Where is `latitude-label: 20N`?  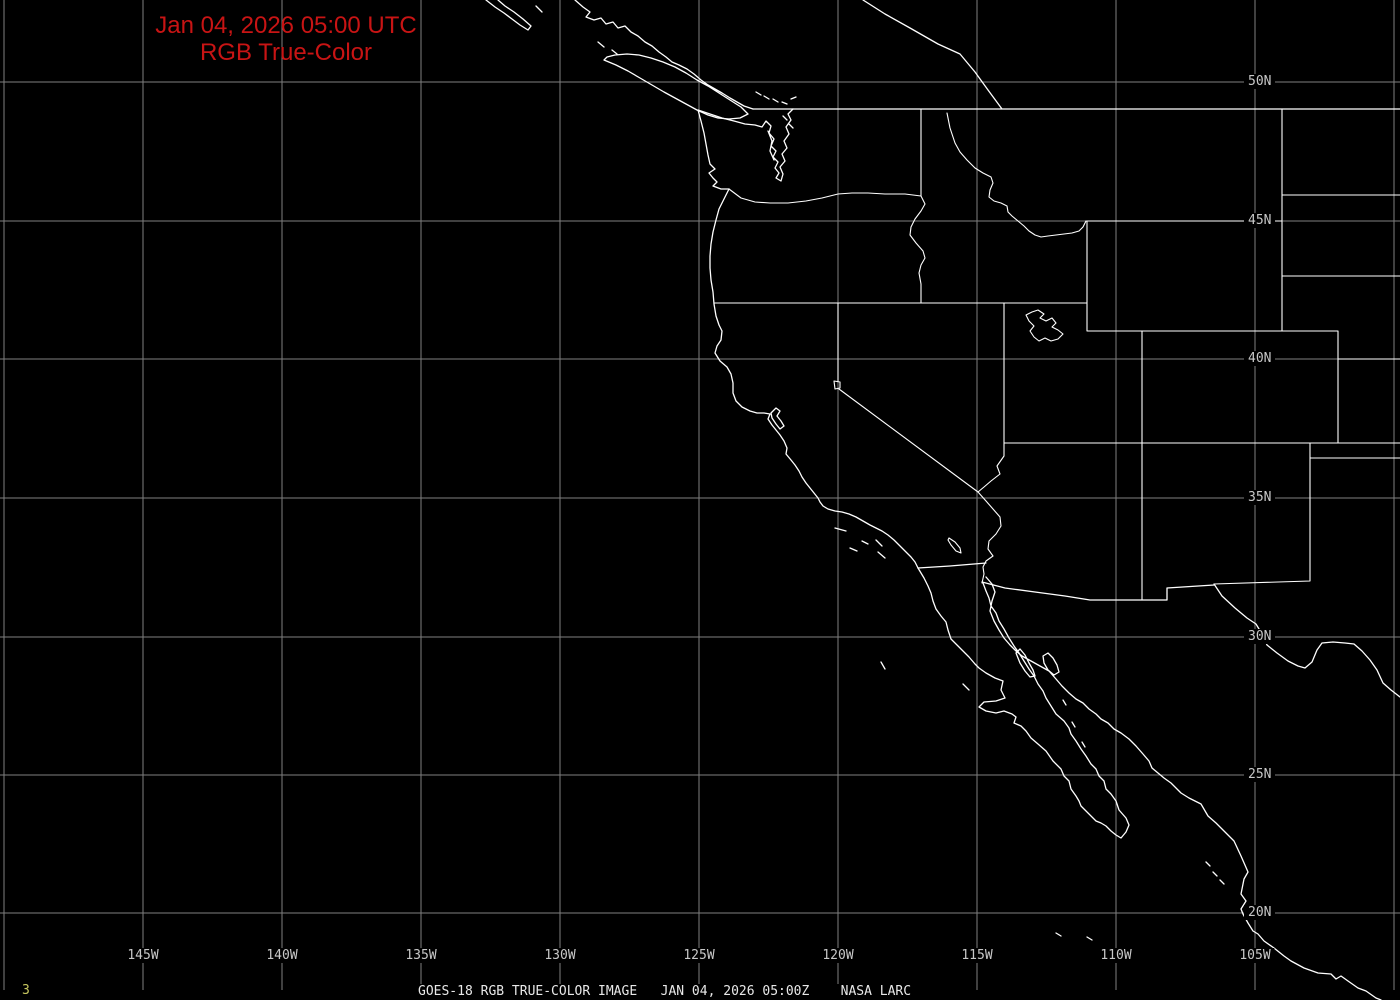 latitude-label: 20N is located at coordinates (1260, 912).